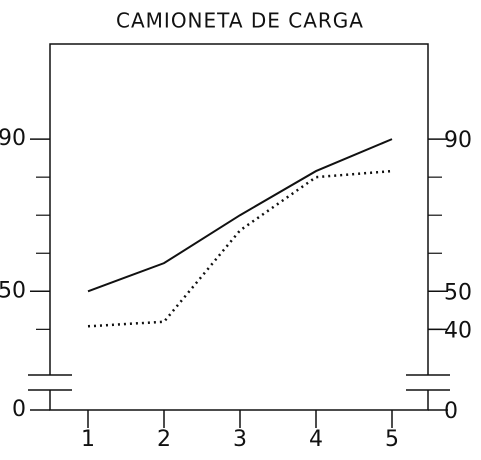  I want to click on x-tick-label: 3, so click(240, 439).